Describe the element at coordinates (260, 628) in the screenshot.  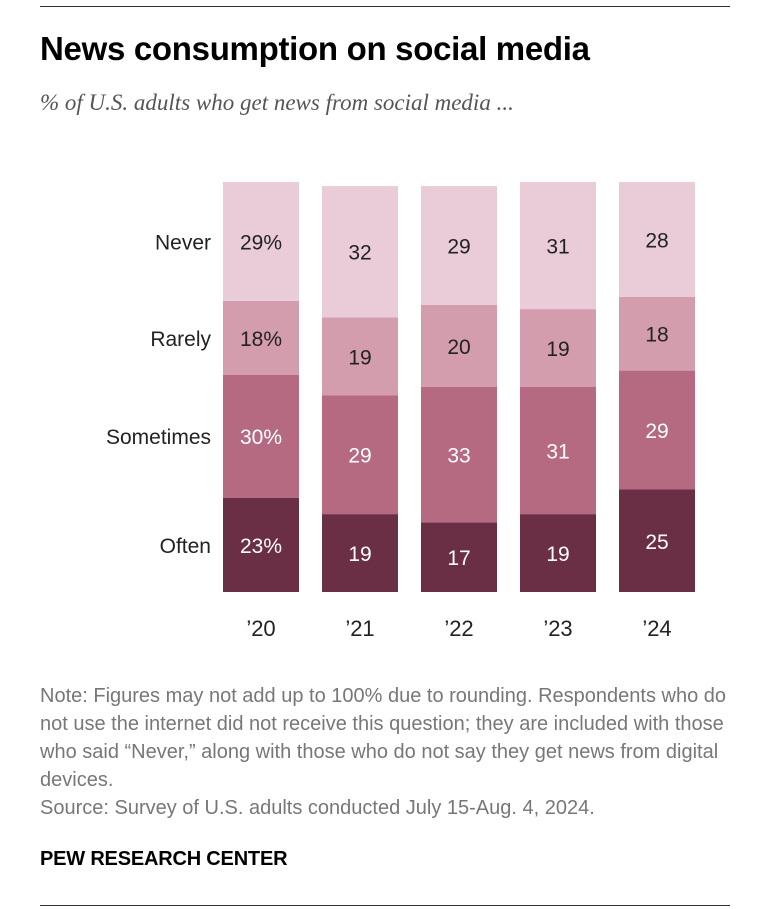
I see `x-tick-label-1: ’20` at that location.